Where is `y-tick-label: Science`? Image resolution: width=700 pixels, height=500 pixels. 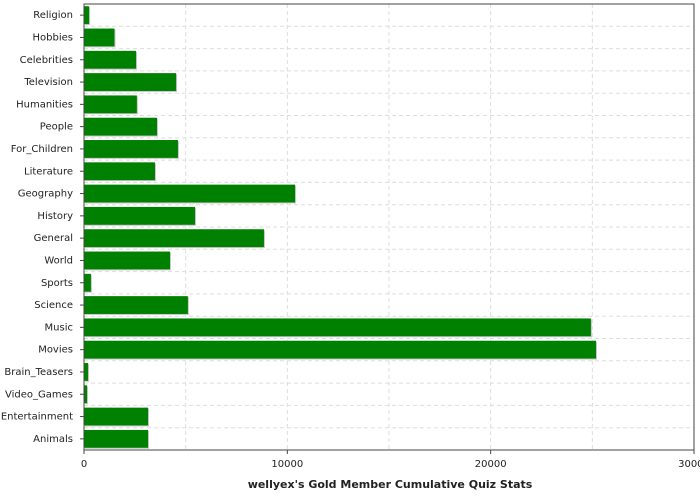 y-tick-label: Science is located at coordinates (53, 305).